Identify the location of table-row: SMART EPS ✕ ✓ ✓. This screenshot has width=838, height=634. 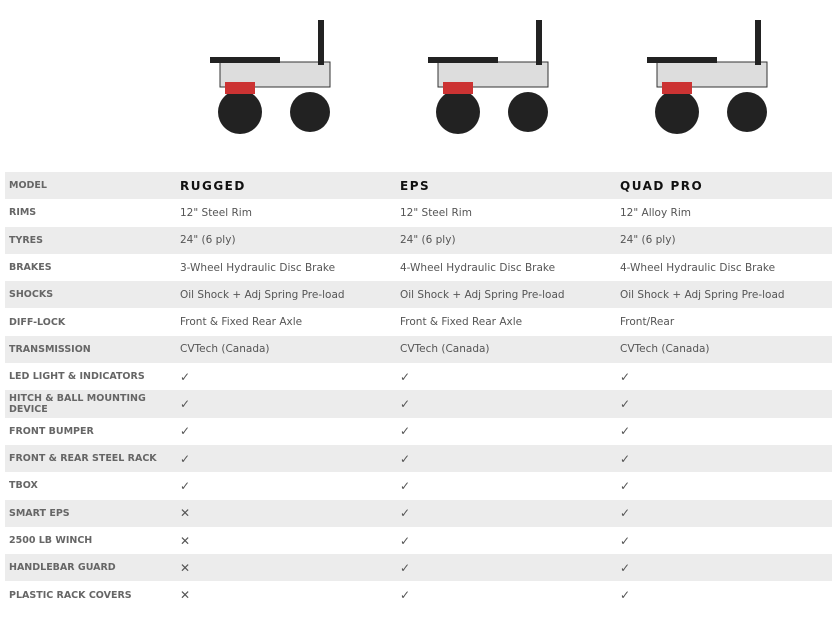
(418, 513).